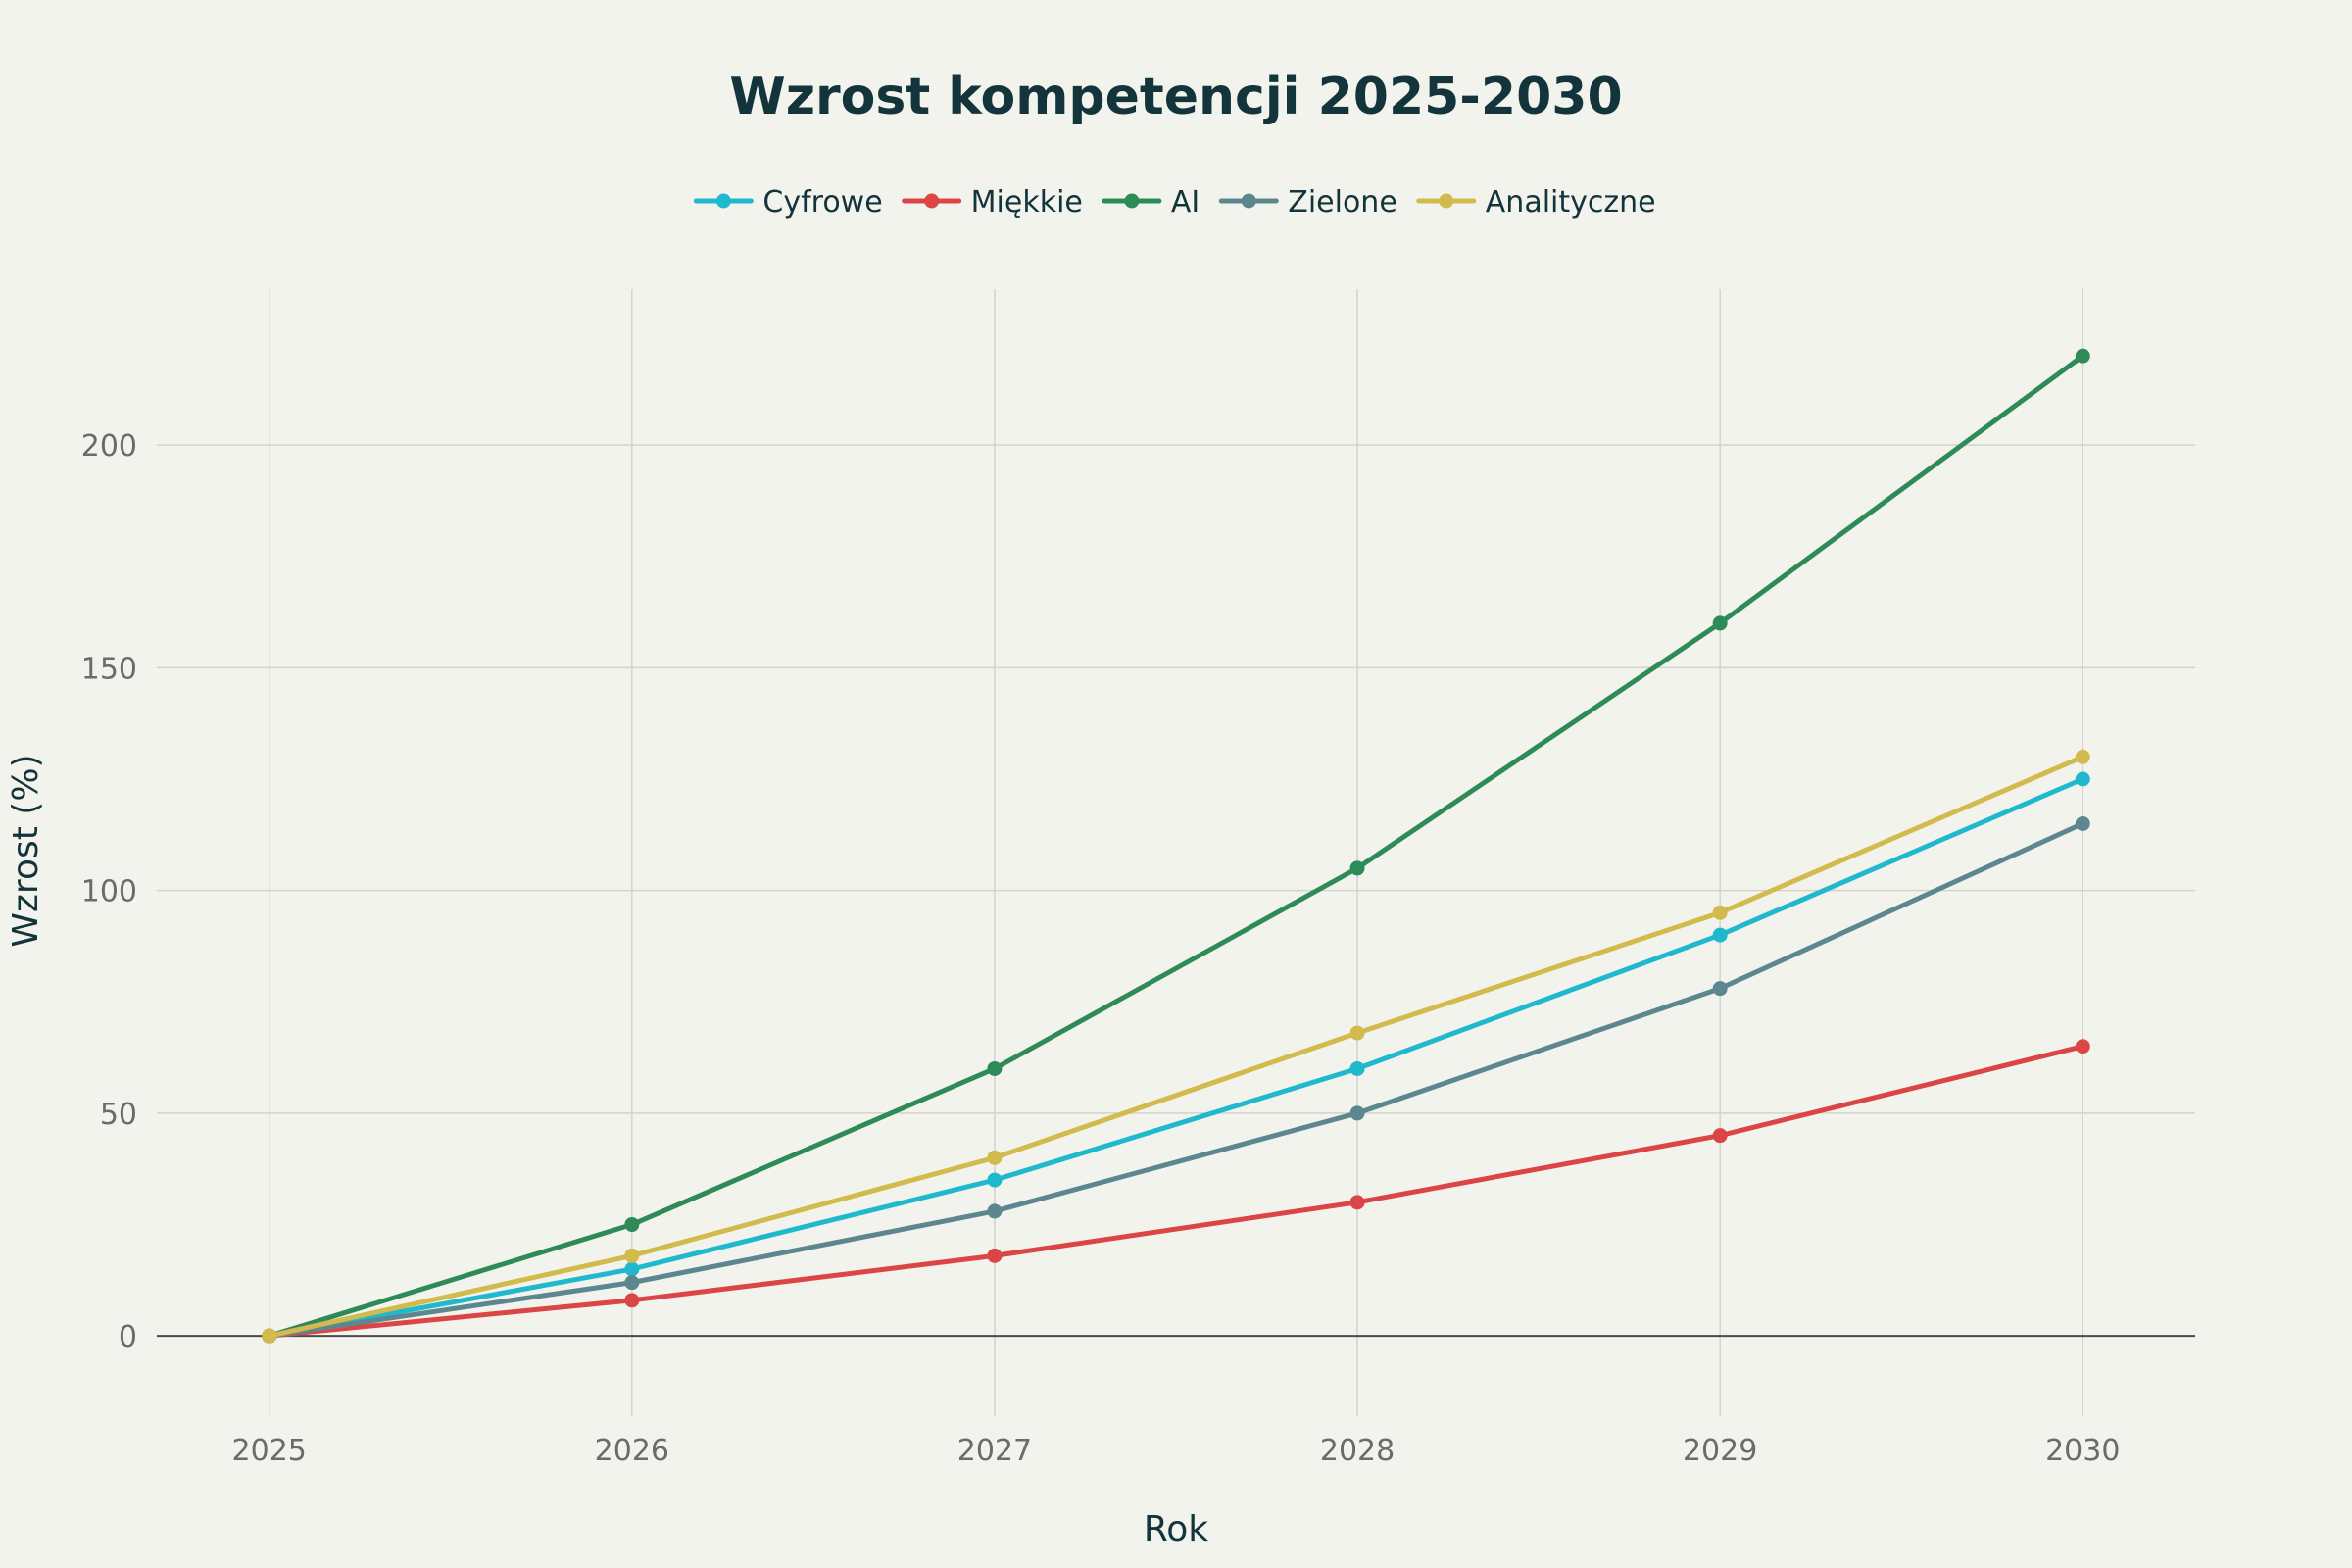 Image resolution: width=2352 pixels, height=1568 pixels. I want to click on legend-item-ai: AI, so click(1151, 202).